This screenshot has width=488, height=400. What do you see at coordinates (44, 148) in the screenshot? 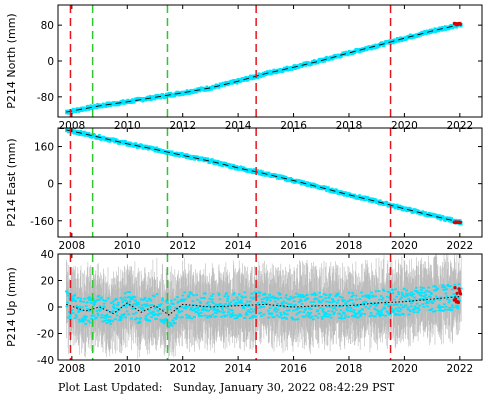
I see `y-tick-label: 160` at bounding box center [44, 148].